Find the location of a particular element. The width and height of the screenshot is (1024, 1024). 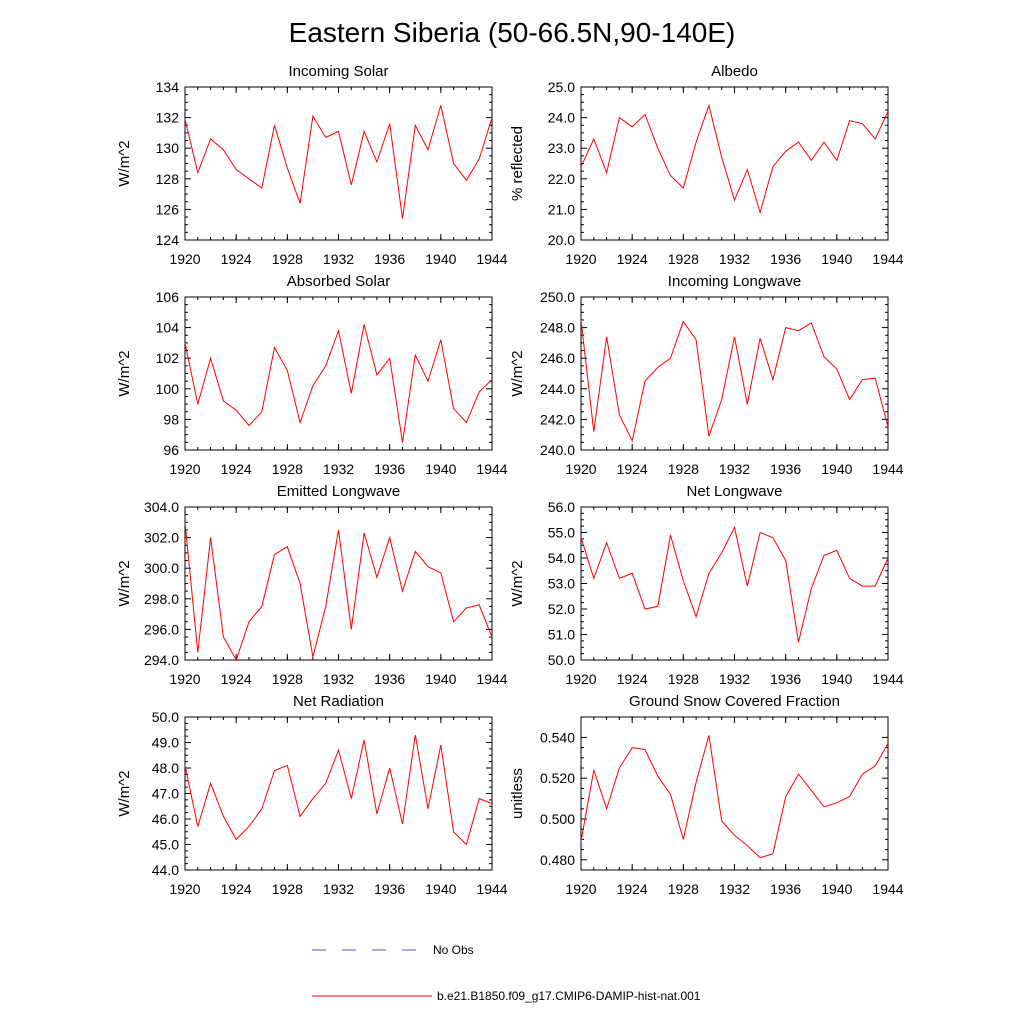

panel-title: Emitted Longwave is located at coordinates (338, 491).